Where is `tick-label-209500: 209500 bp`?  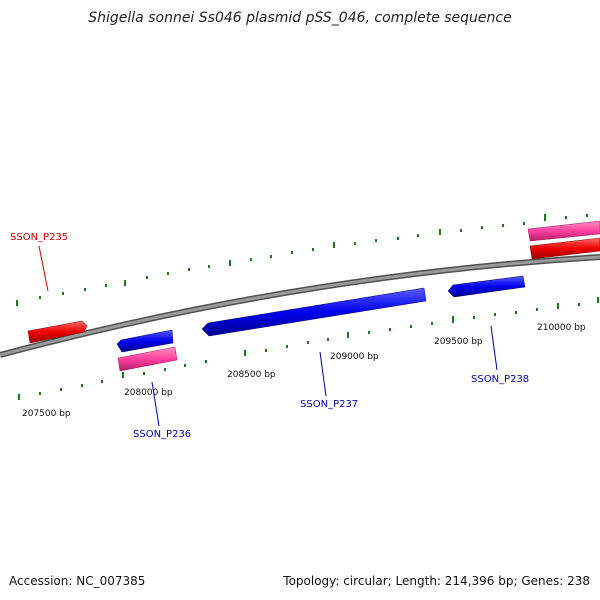
tick-label-209500: 209500 bp is located at coordinates (458, 342).